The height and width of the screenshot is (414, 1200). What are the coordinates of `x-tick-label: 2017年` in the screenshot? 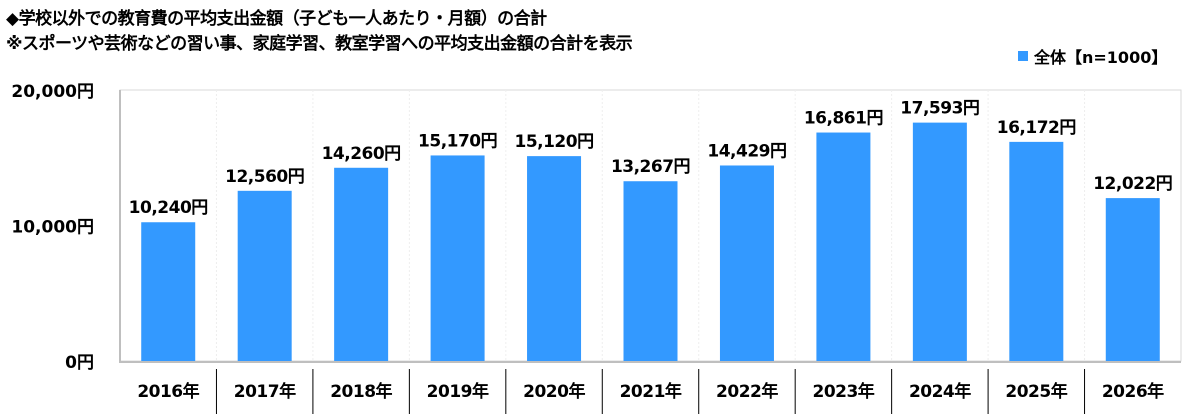 It's located at (265, 391).